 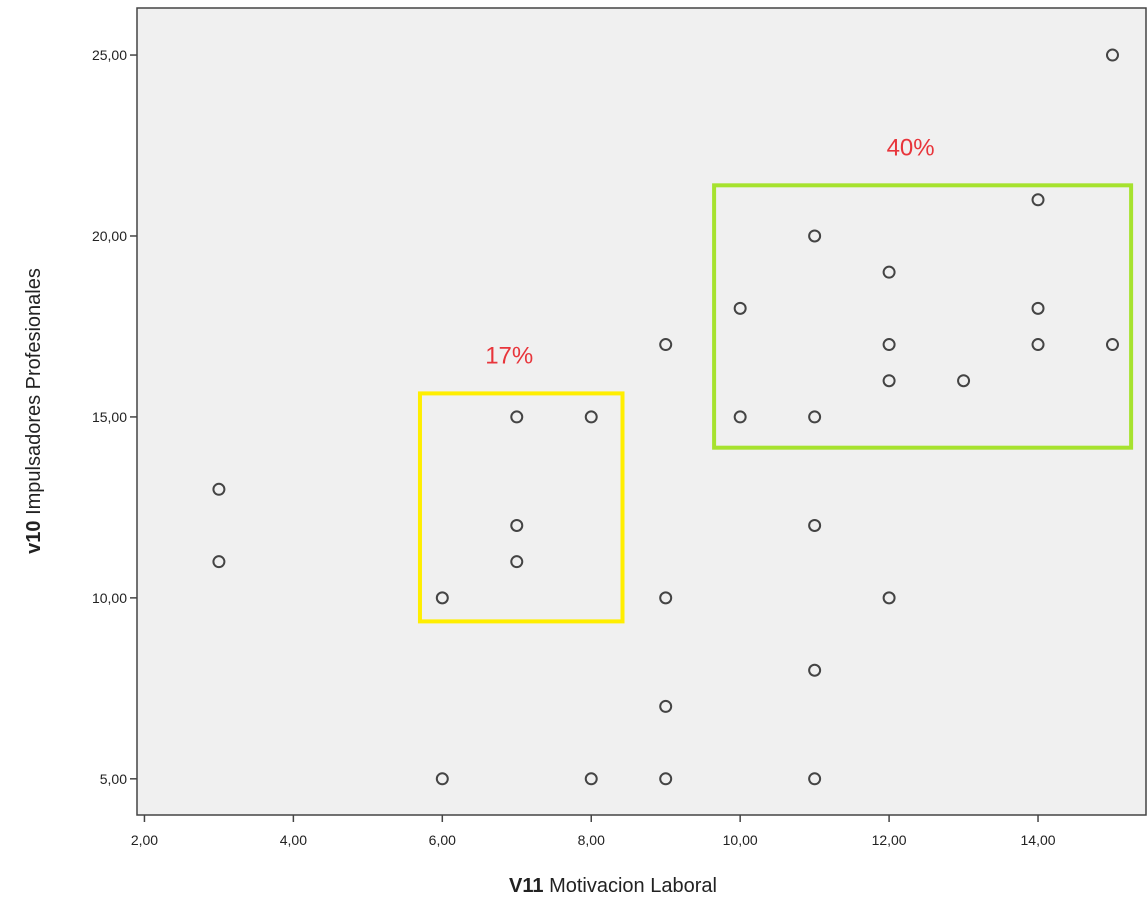 I want to click on y-axis-label-name: Impulsadores Profesionales, so click(x=34, y=394).